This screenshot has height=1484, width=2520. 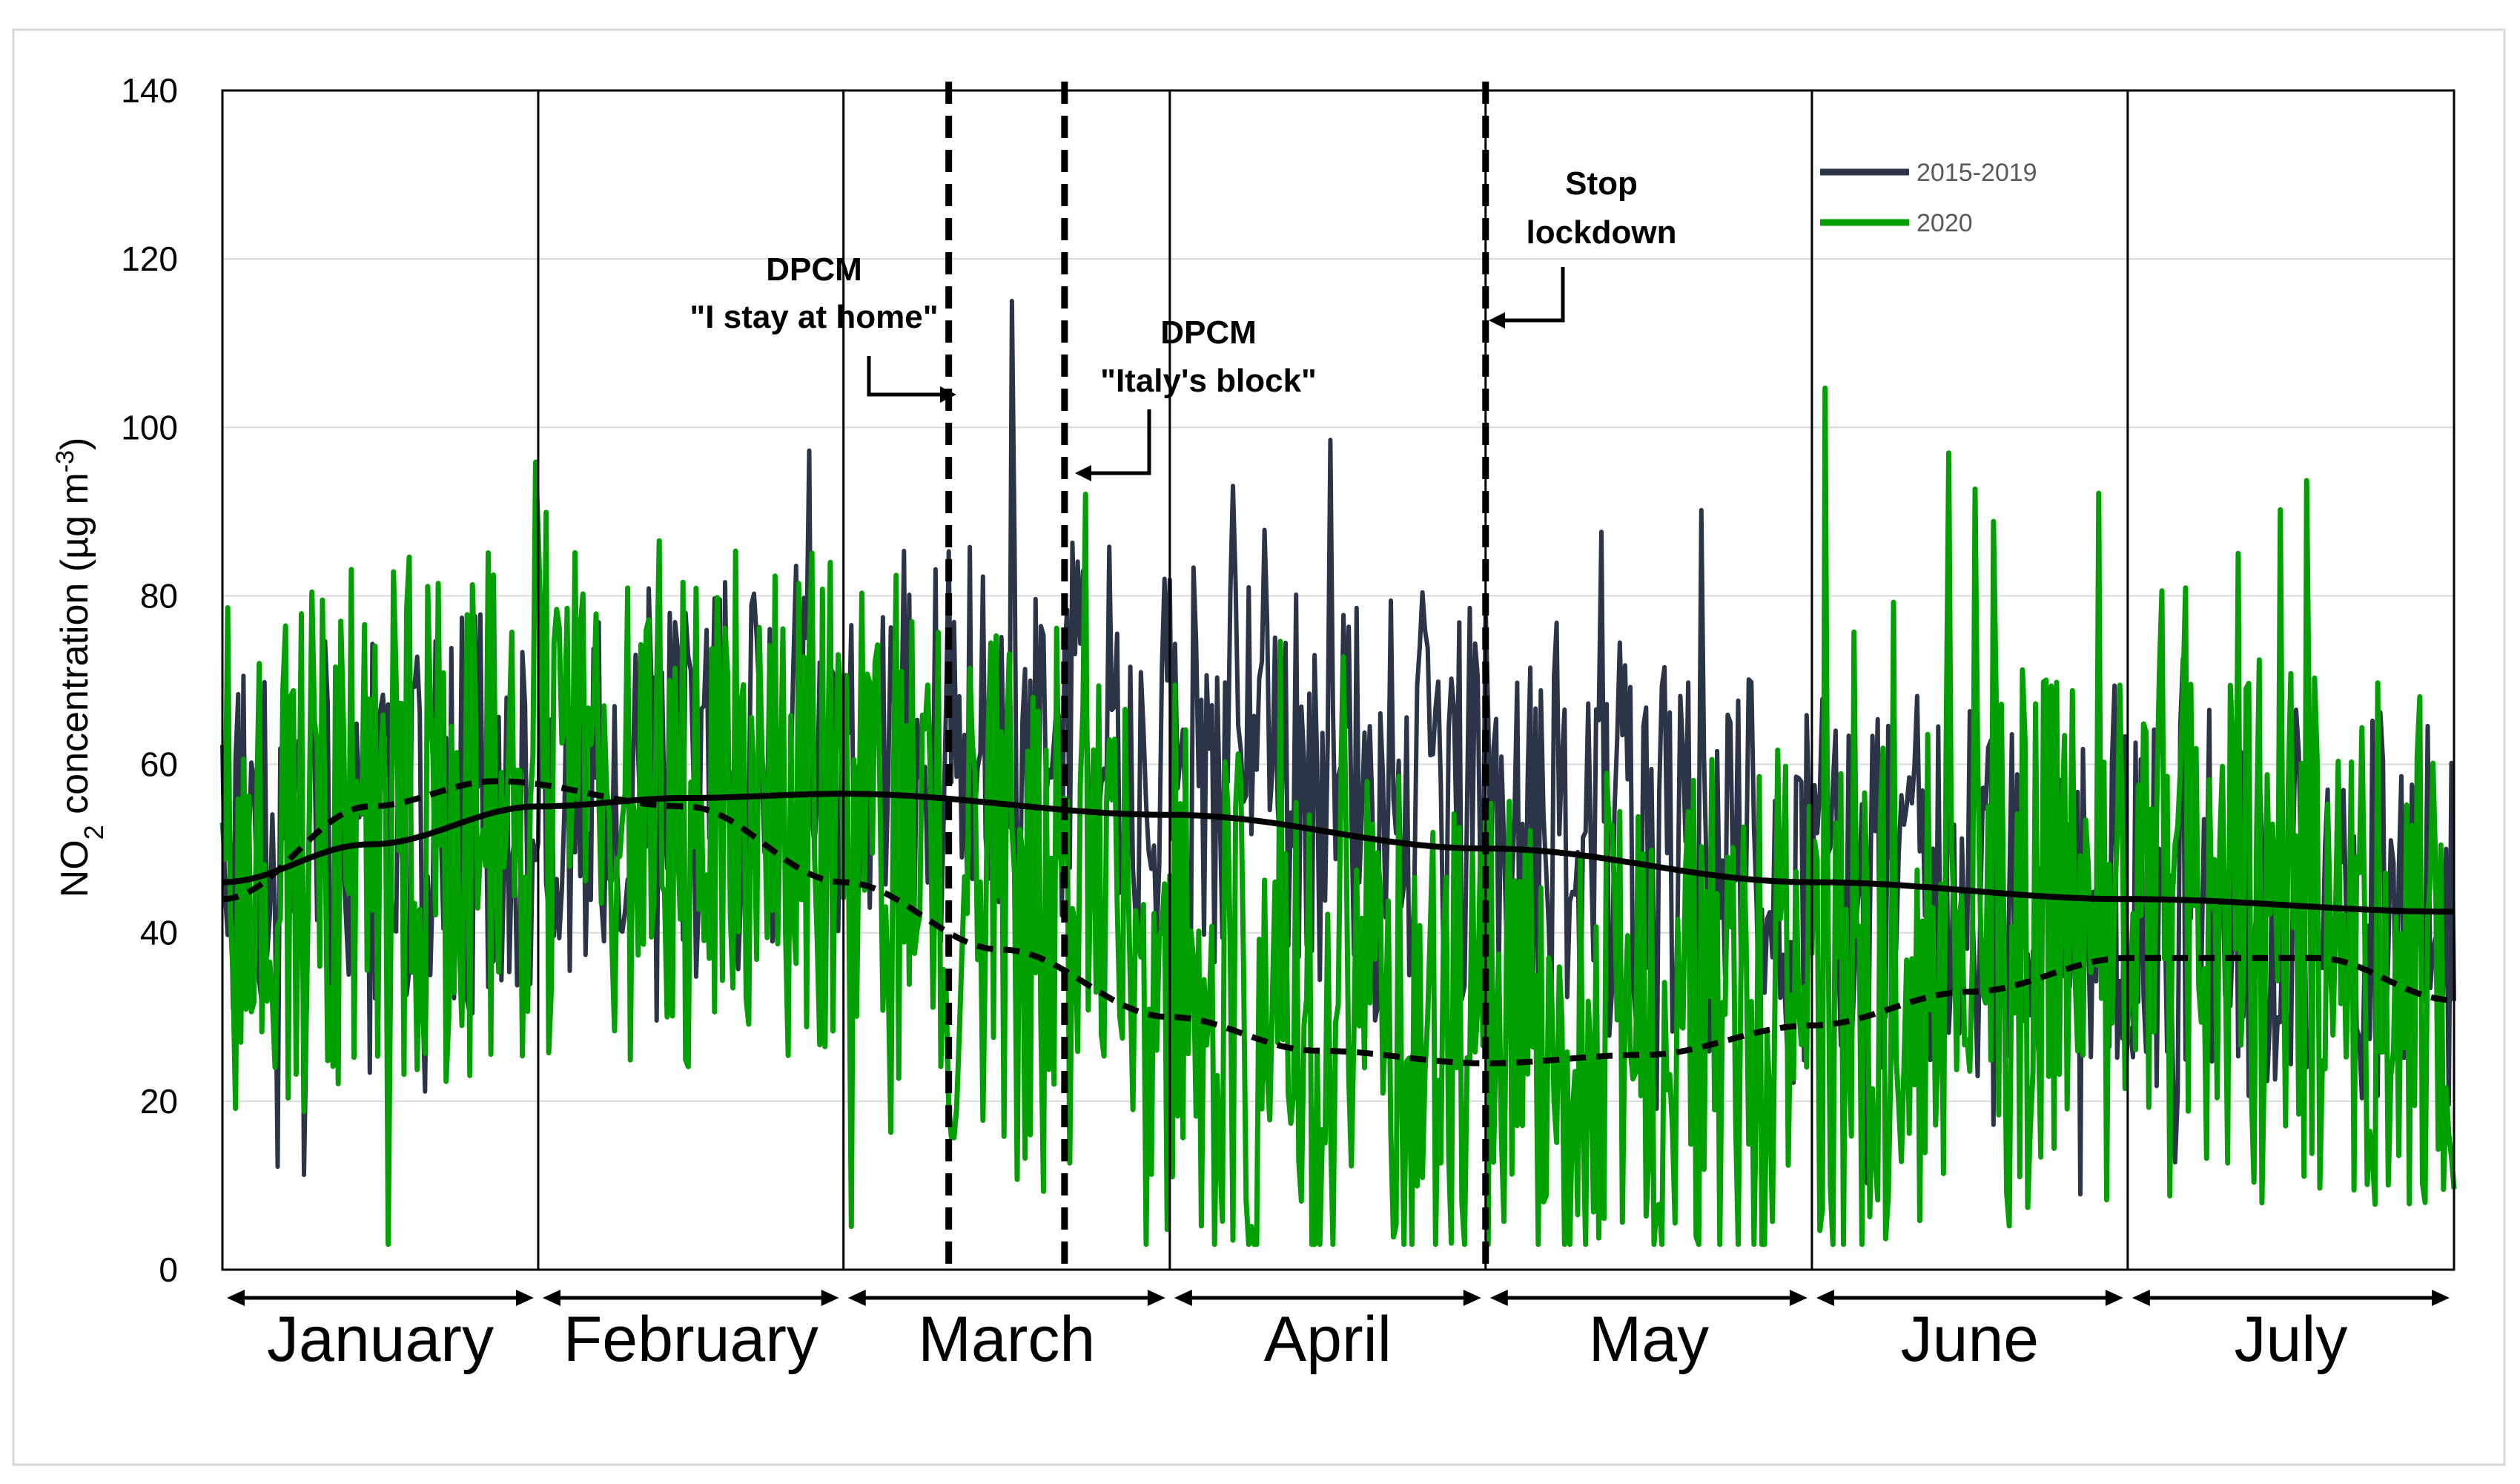 What do you see at coordinates (2290, 1340) in the screenshot?
I see `month-label-July: July` at bounding box center [2290, 1340].